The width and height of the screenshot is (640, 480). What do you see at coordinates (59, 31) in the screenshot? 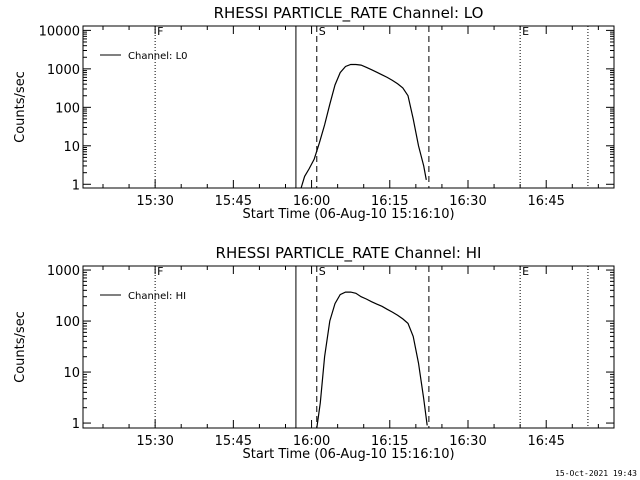
I see `y-tick-label: 10000` at bounding box center [59, 31].